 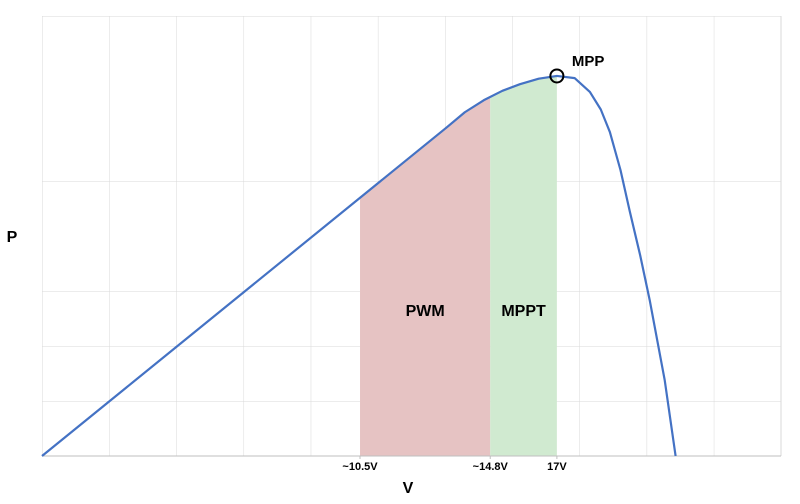 What do you see at coordinates (557, 467) in the screenshot?
I see `x-tick-label: 17V` at bounding box center [557, 467].